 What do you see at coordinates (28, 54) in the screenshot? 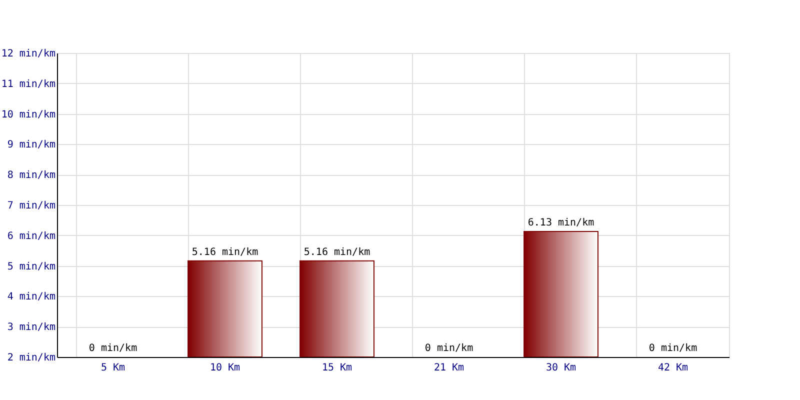
I see `y-tick-label: 12 min/km` at bounding box center [28, 54].